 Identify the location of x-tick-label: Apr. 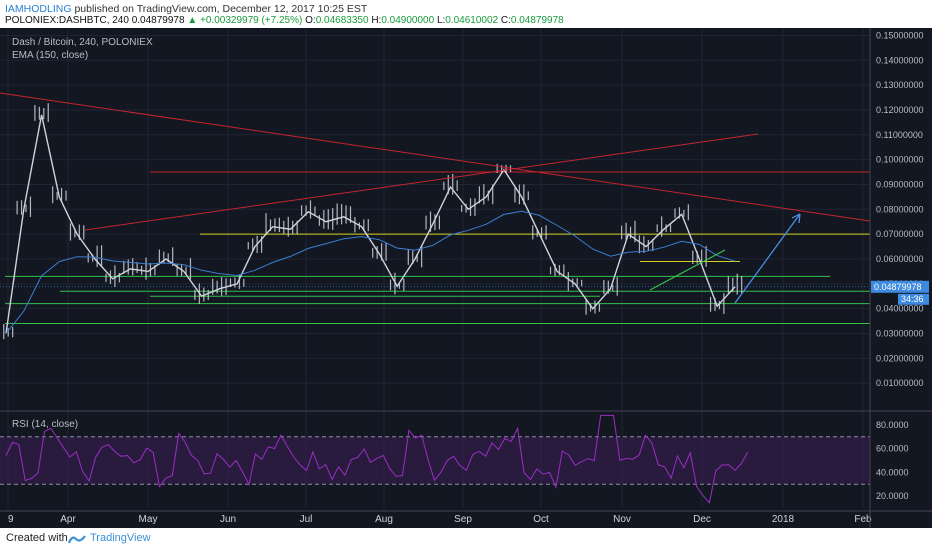
(68, 519).